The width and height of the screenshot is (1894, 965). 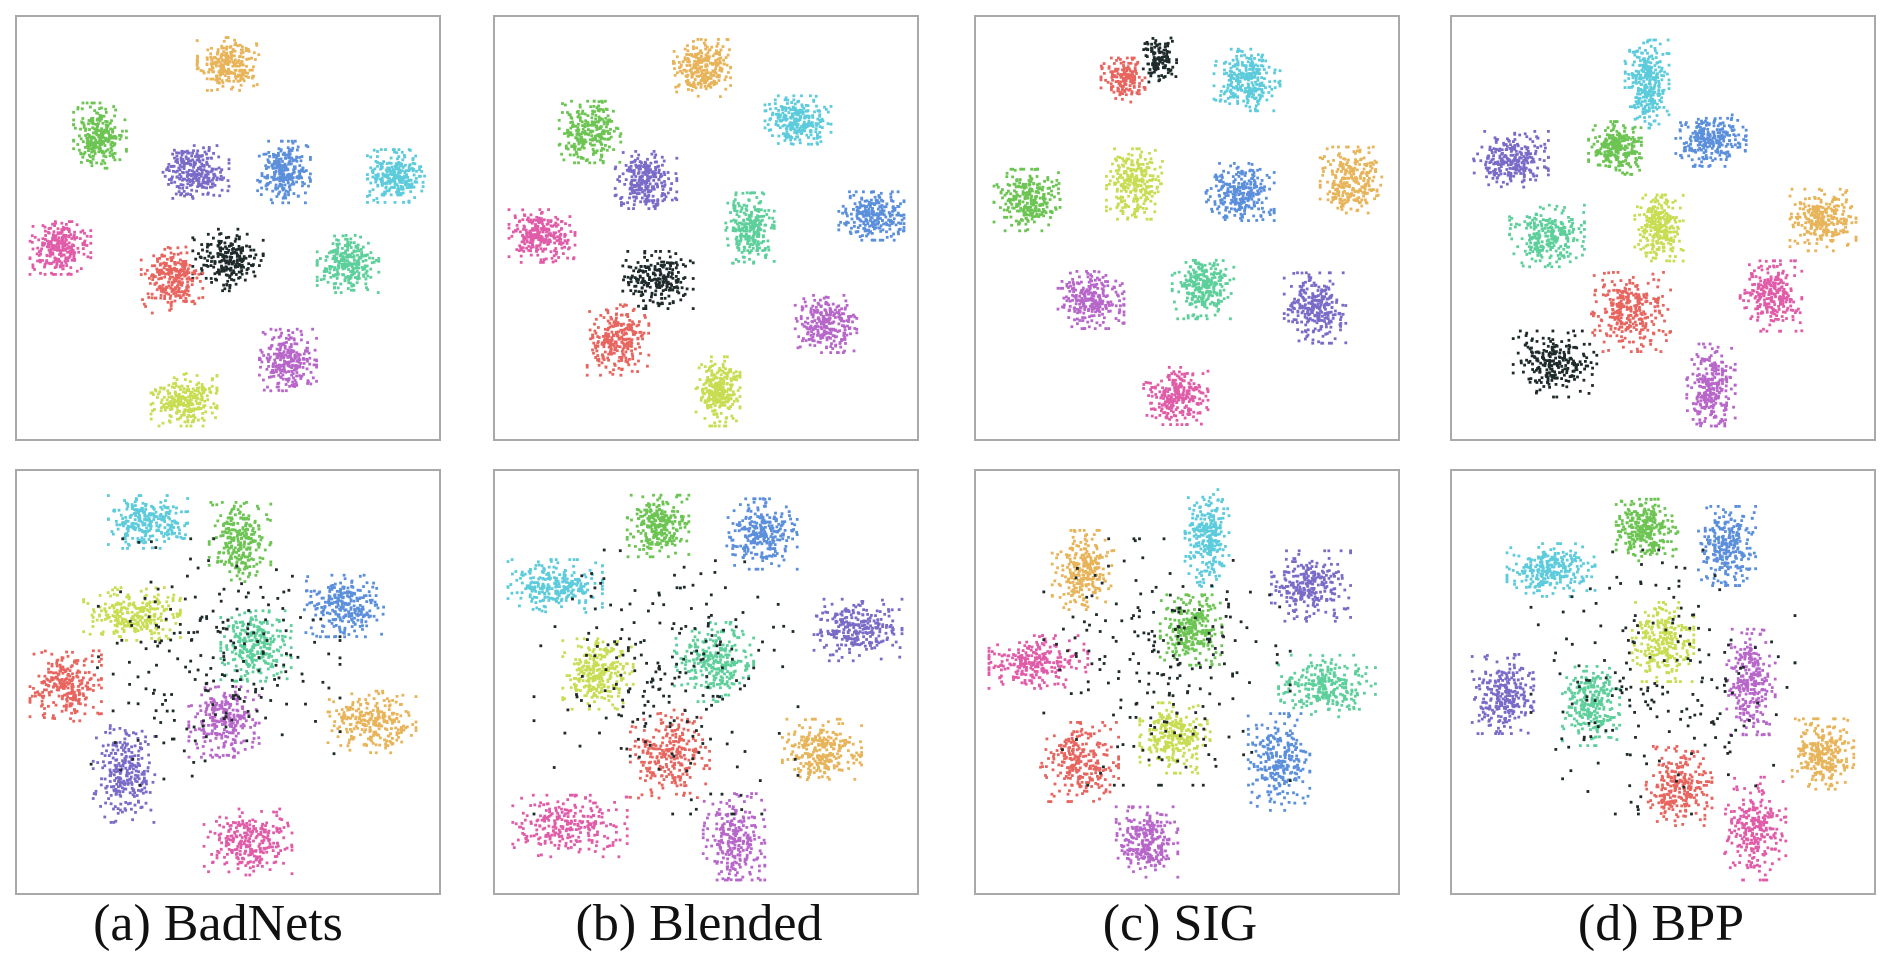 I want to click on cluster-red, so click(x=172, y=280).